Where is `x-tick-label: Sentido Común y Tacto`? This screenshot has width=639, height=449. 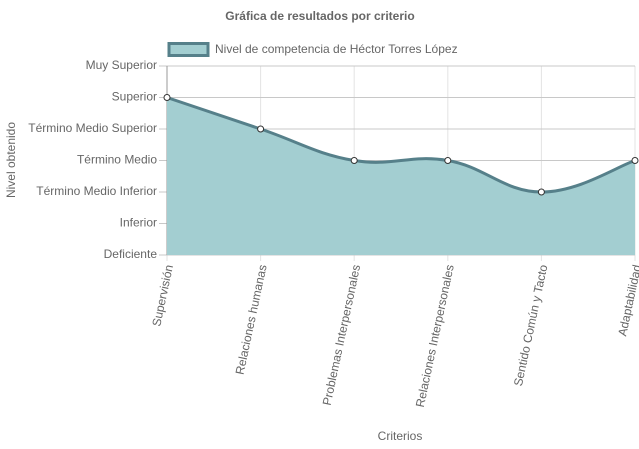 x-tick-label: Sentido Común y Tacto is located at coordinates (531, 325).